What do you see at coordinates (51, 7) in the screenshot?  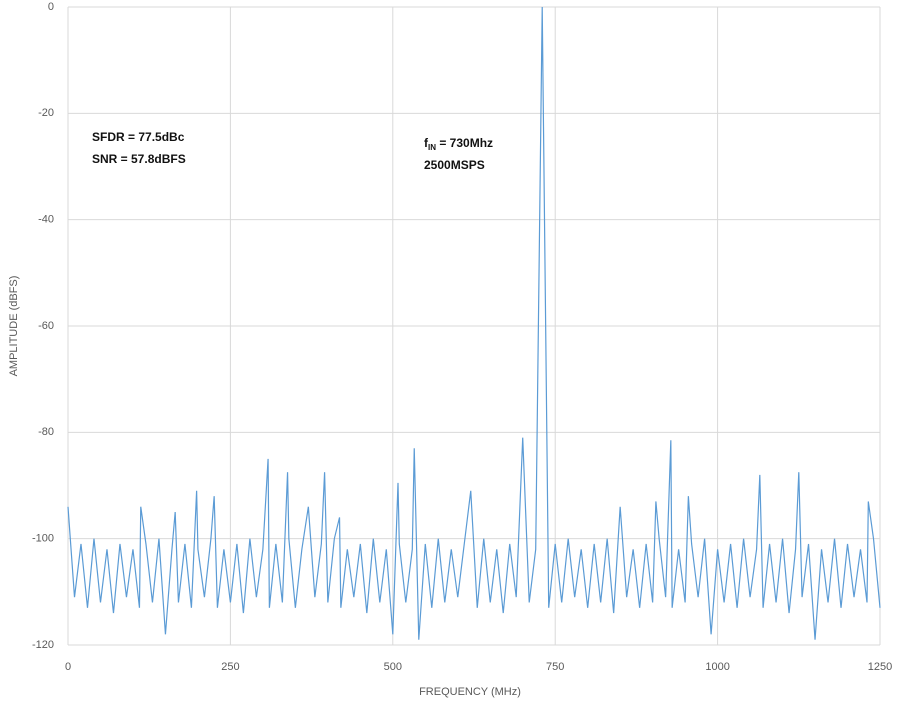 I see `y-tick-label: 0` at bounding box center [51, 7].